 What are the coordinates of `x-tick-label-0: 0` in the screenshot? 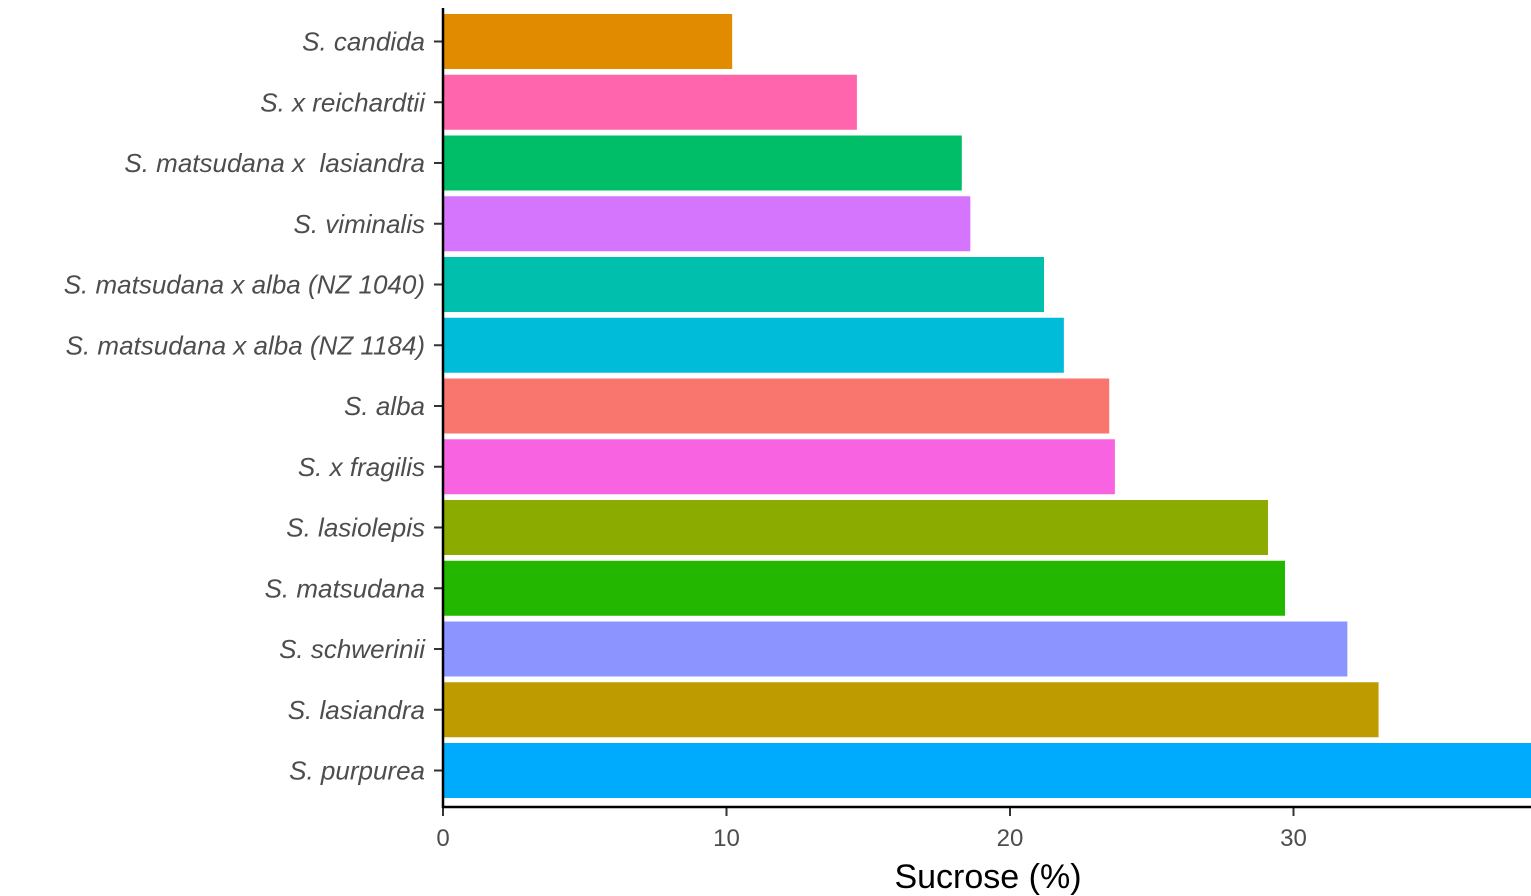 It's located at (442, 838).